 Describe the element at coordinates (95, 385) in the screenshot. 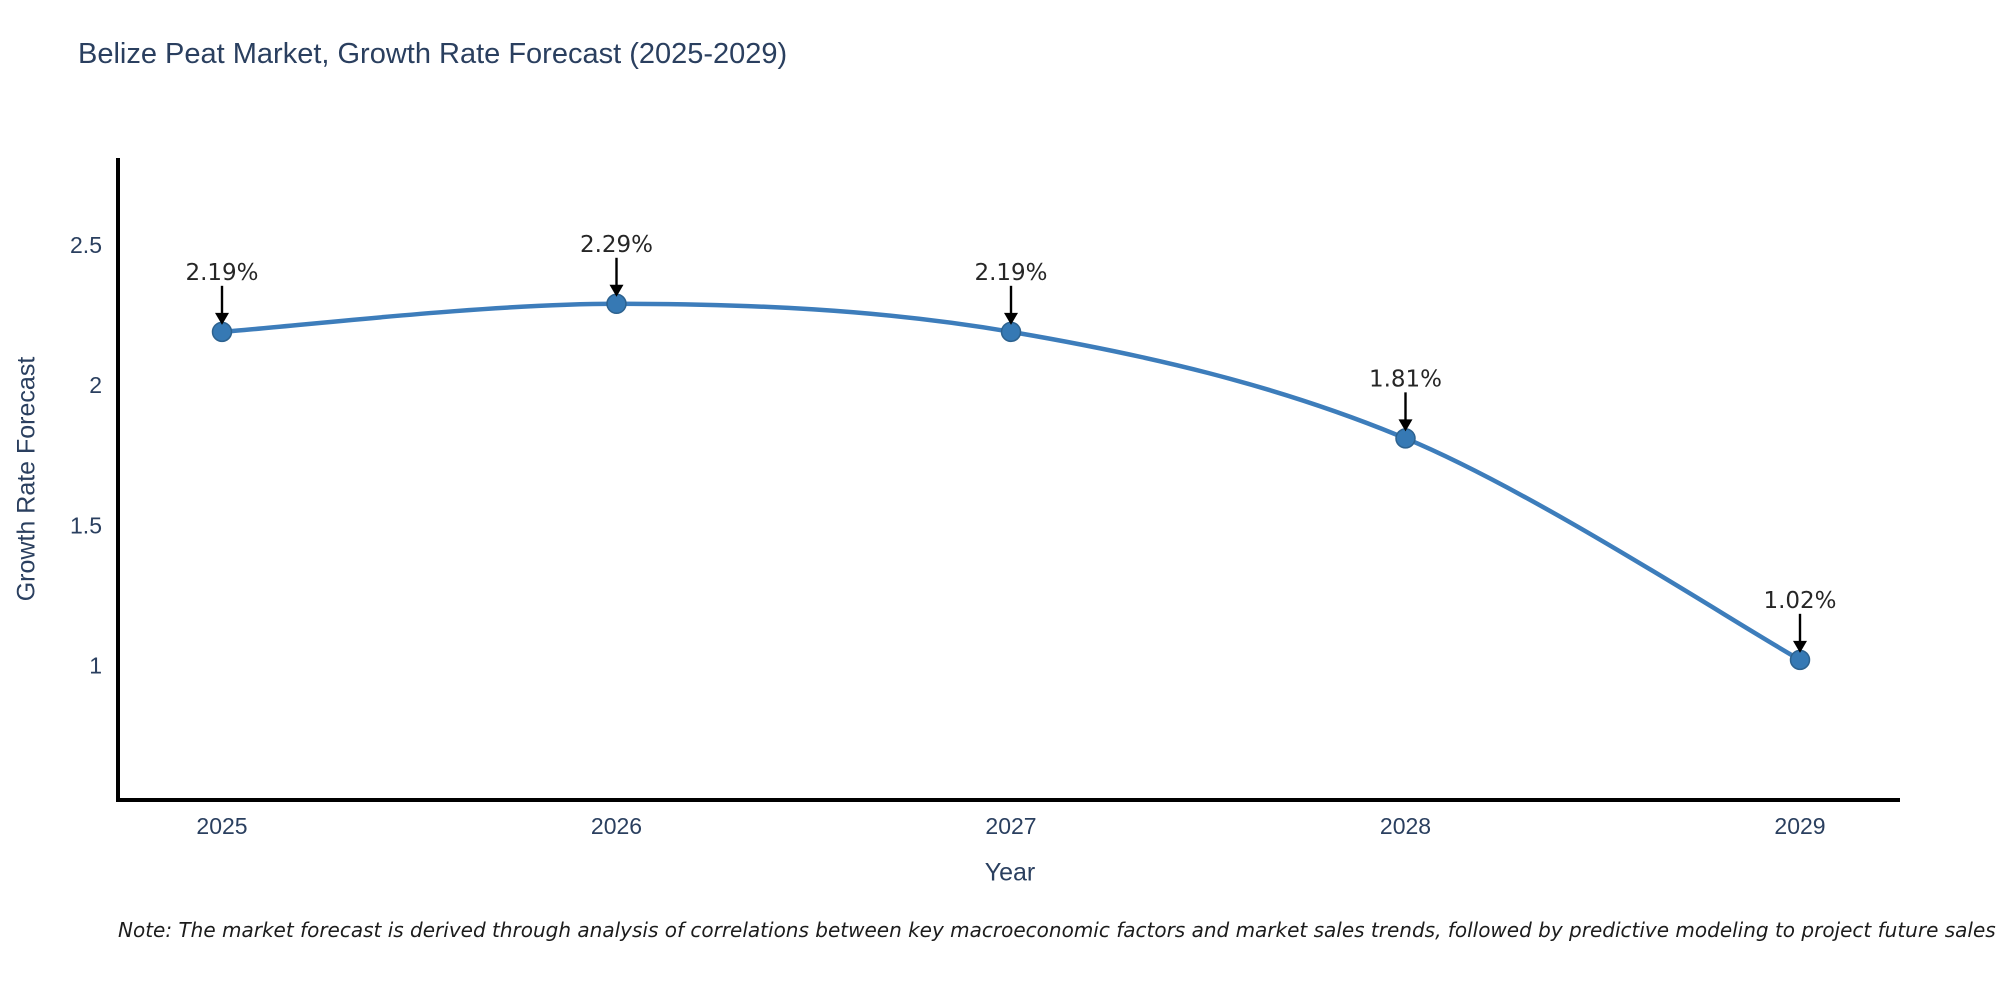

I see `y-tick-label: 2` at that location.